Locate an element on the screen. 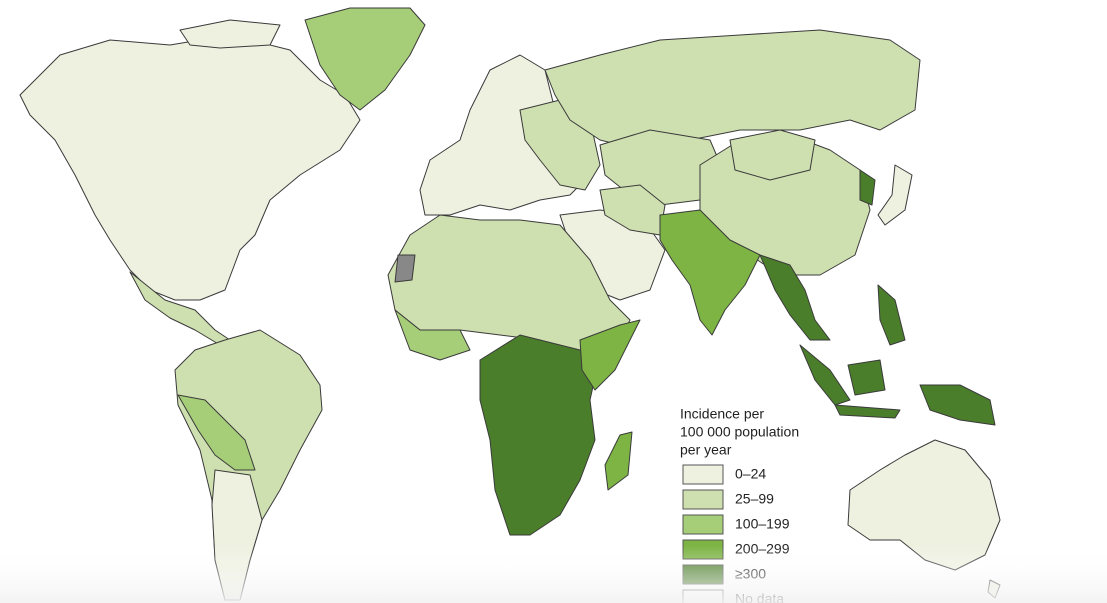 The height and width of the screenshot is (603, 1107). legend-title: 100 000 population is located at coordinates (739, 432).